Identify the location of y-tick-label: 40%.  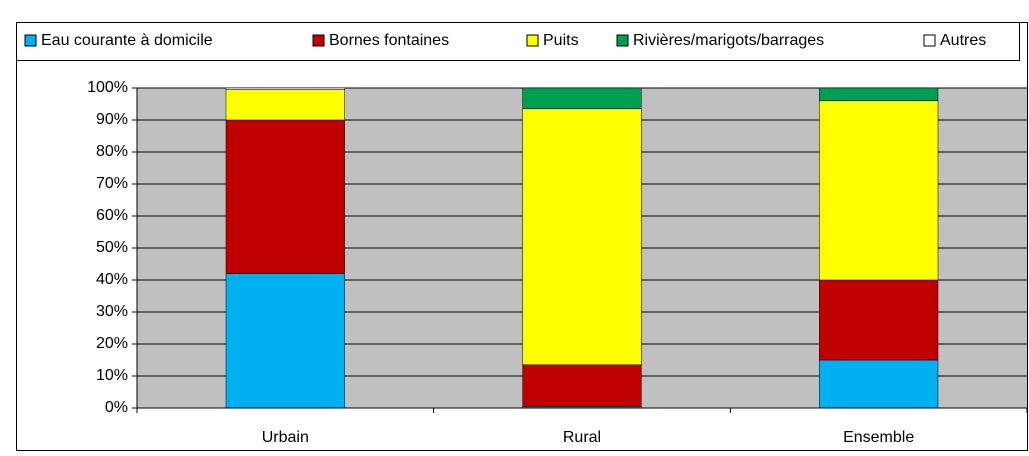
(112, 279).